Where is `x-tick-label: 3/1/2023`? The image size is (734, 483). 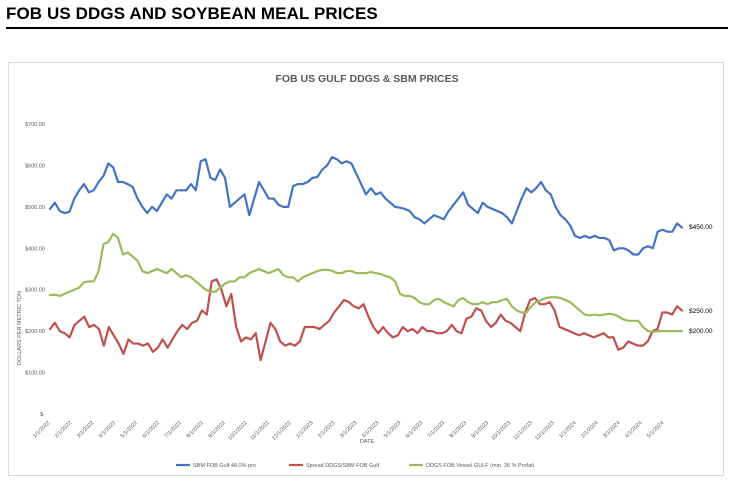
x-tick-label: 3/1/2023 is located at coordinates (348, 429).